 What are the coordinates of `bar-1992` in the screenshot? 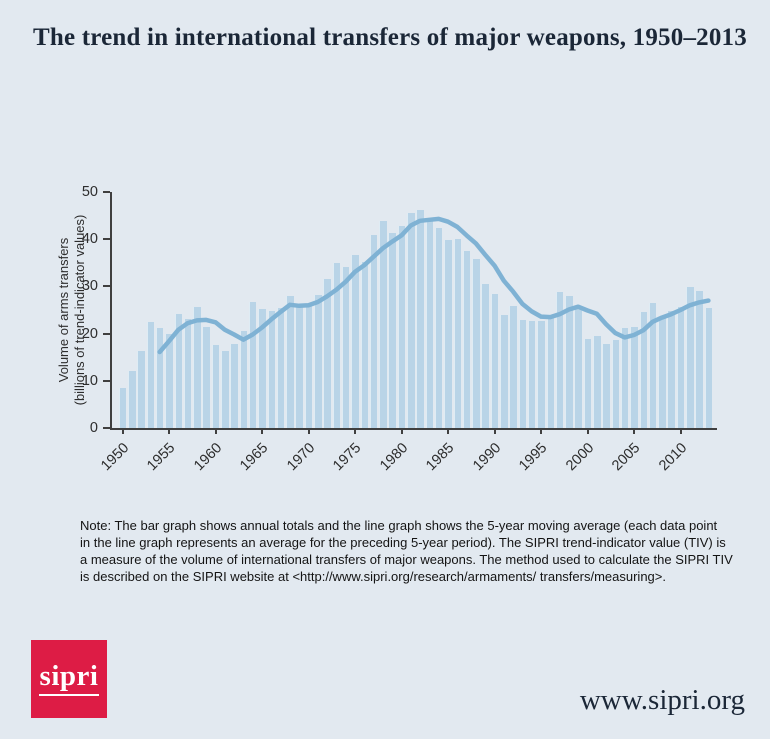 It's located at (513, 367).